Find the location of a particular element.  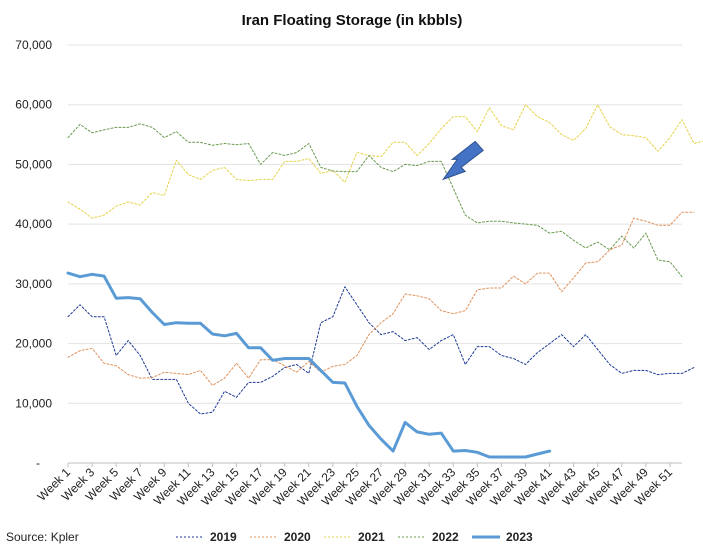

chart-title: Iran Floating Storage (in kbbls) is located at coordinates (352, 20).